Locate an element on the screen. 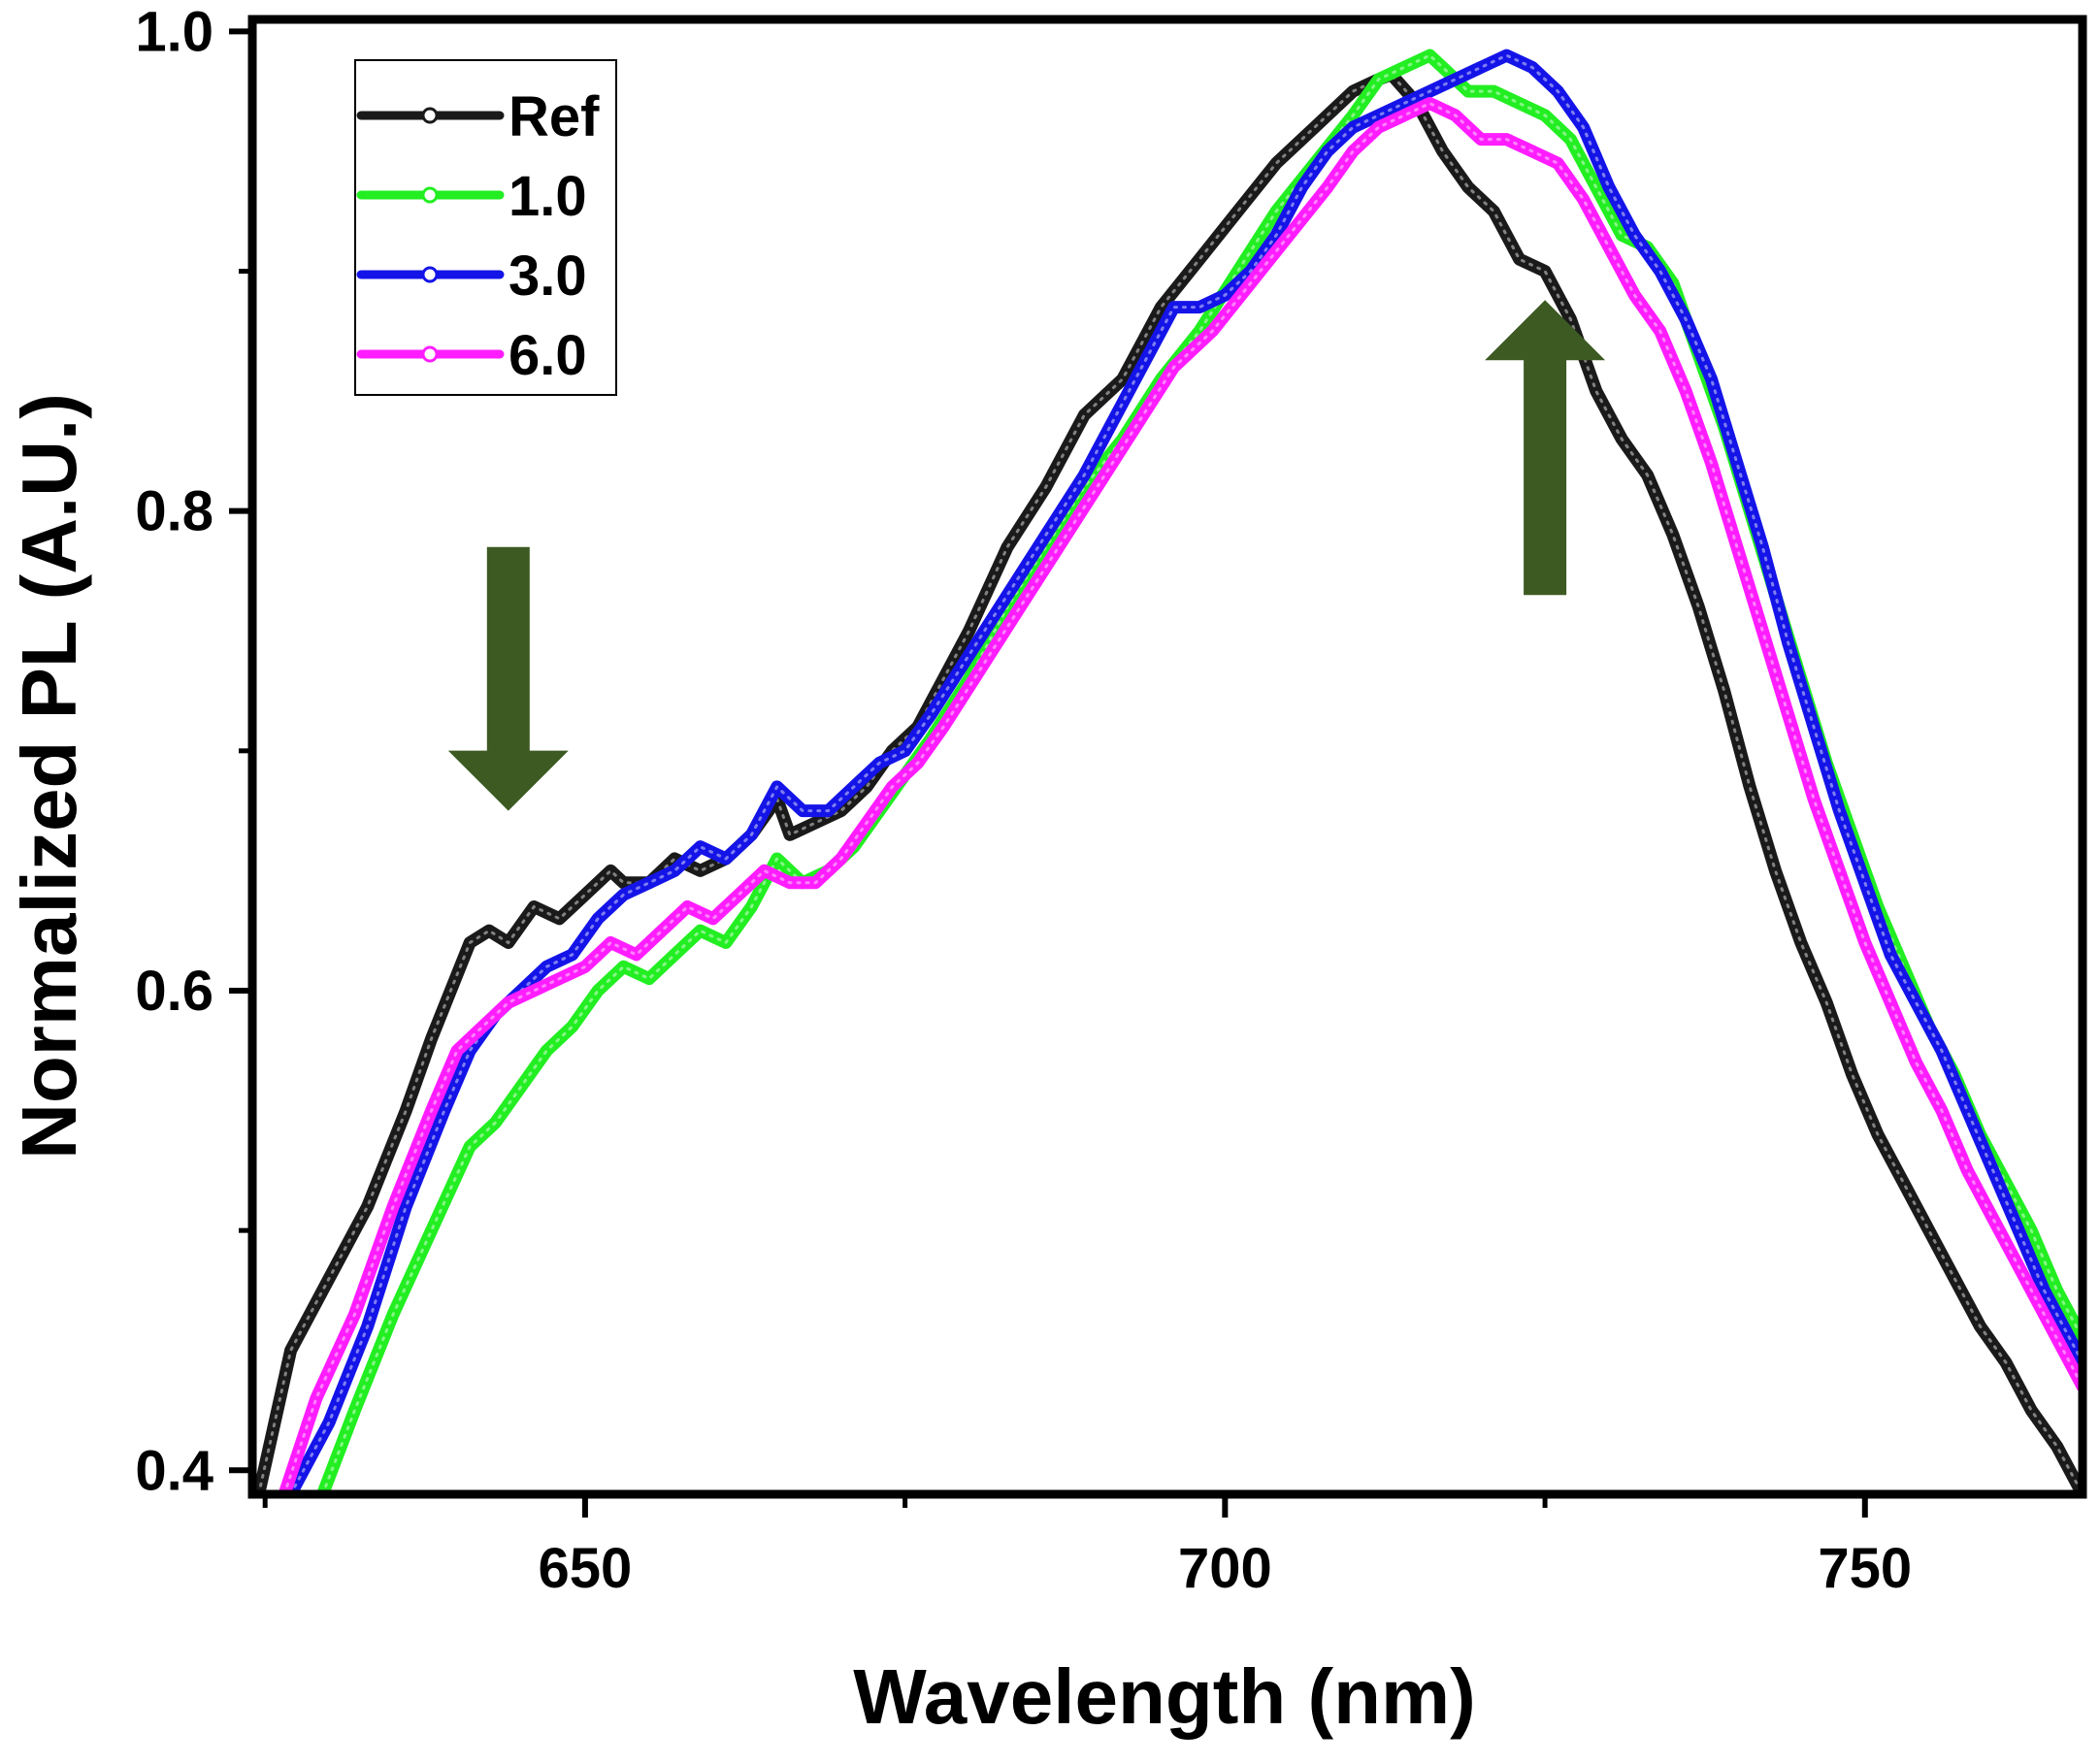 Image resolution: width=2100 pixels, height=1764 pixels. y-tick-label: 0.8 is located at coordinates (174, 511).